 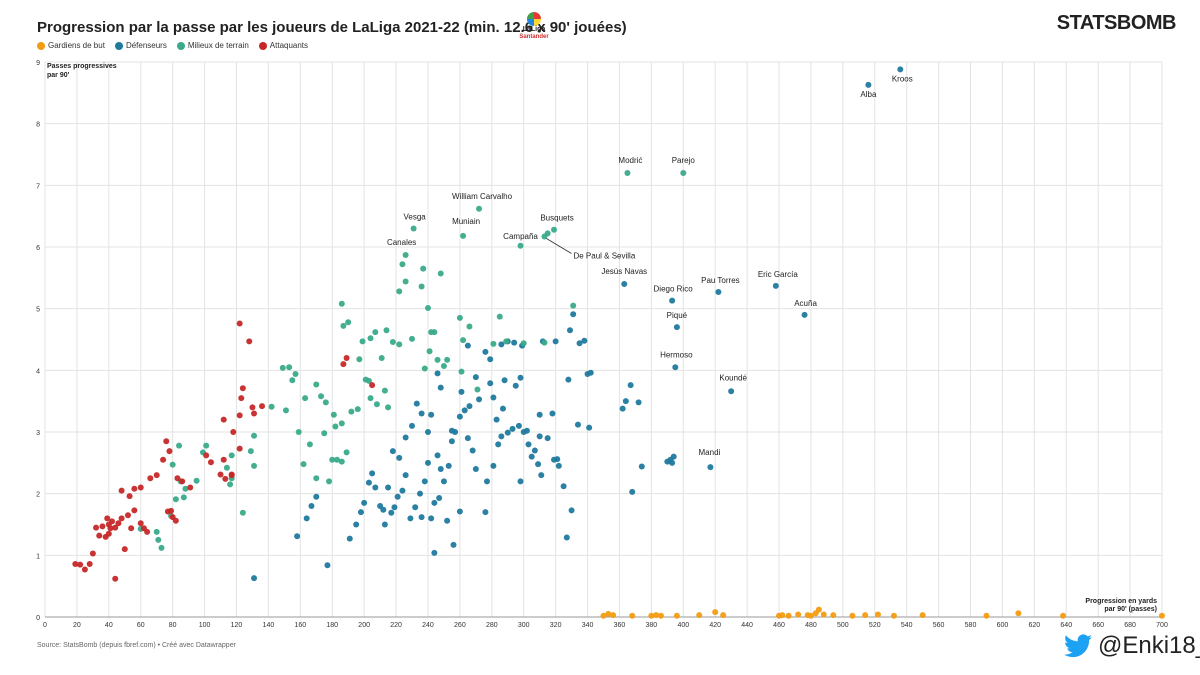 What do you see at coordinates (805, 303) in the screenshot?
I see `player-label: Acuña` at bounding box center [805, 303].